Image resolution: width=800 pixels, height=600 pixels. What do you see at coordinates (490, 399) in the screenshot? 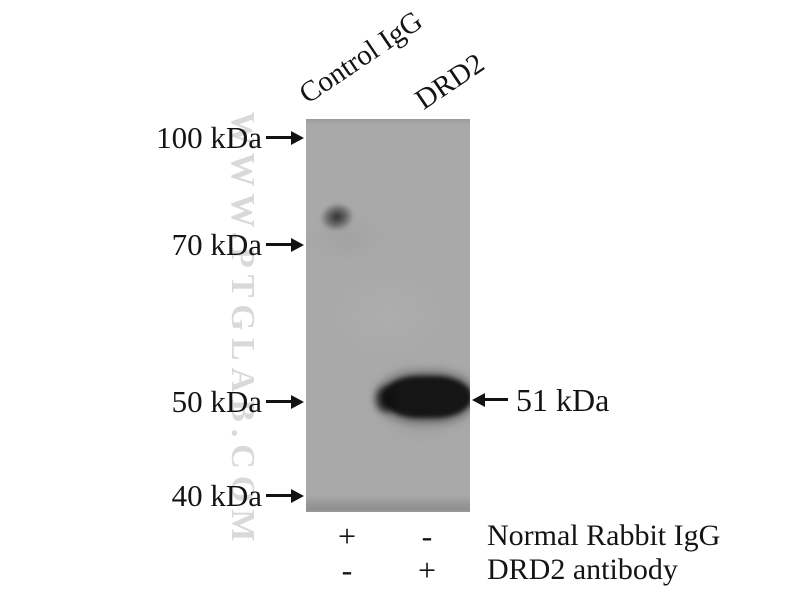
I see `arrow-left-icon` at bounding box center [490, 399].